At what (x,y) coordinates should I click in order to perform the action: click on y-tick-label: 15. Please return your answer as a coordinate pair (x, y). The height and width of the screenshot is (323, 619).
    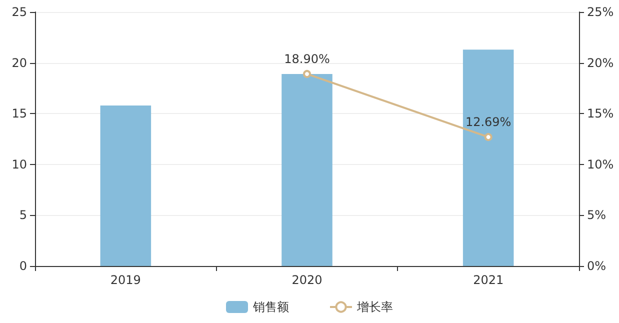
    Looking at the image, I should click on (19, 113).